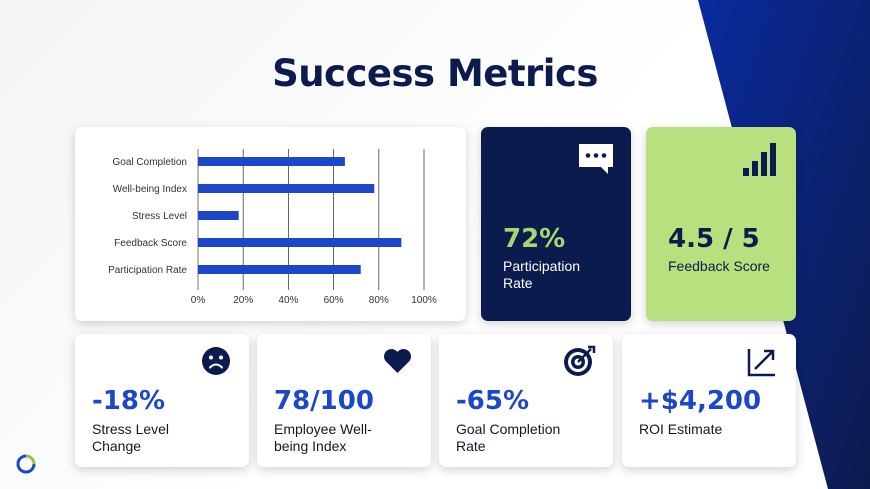 This screenshot has width=870, height=489. I want to click on x-tick-label: 80%, so click(379, 300).